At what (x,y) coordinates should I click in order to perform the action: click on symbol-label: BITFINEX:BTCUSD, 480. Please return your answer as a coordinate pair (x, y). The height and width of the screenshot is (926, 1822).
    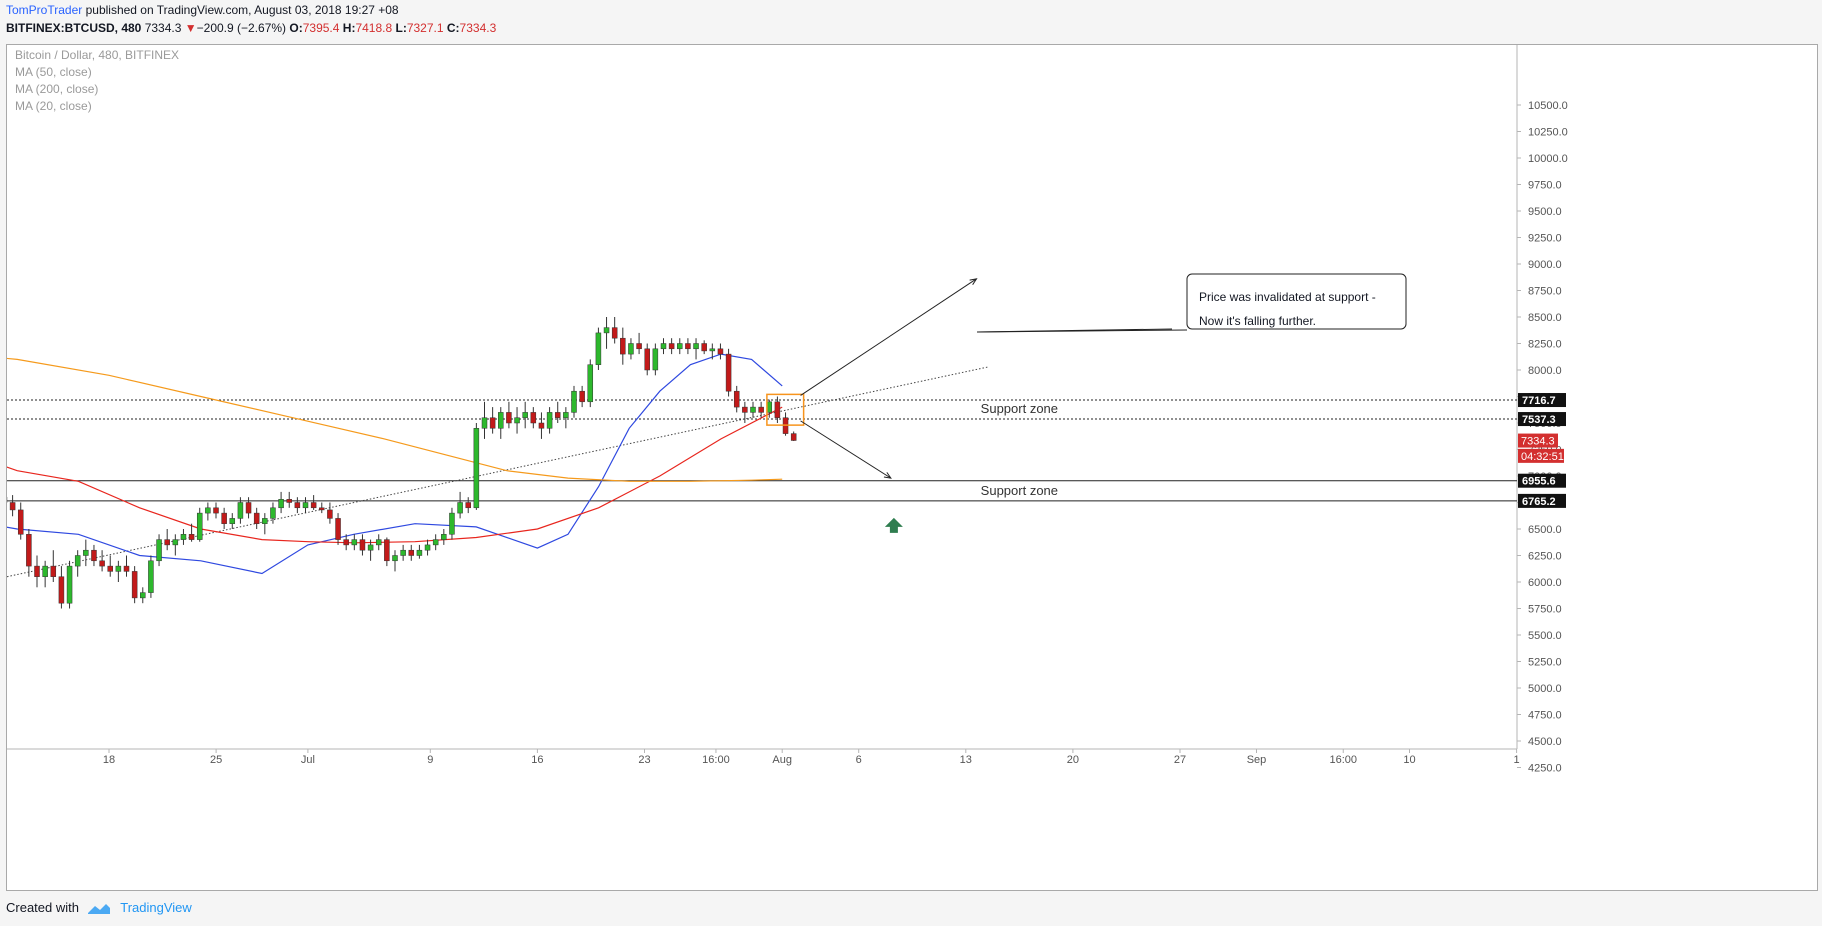
    Looking at the image, I should click on (74, 28).